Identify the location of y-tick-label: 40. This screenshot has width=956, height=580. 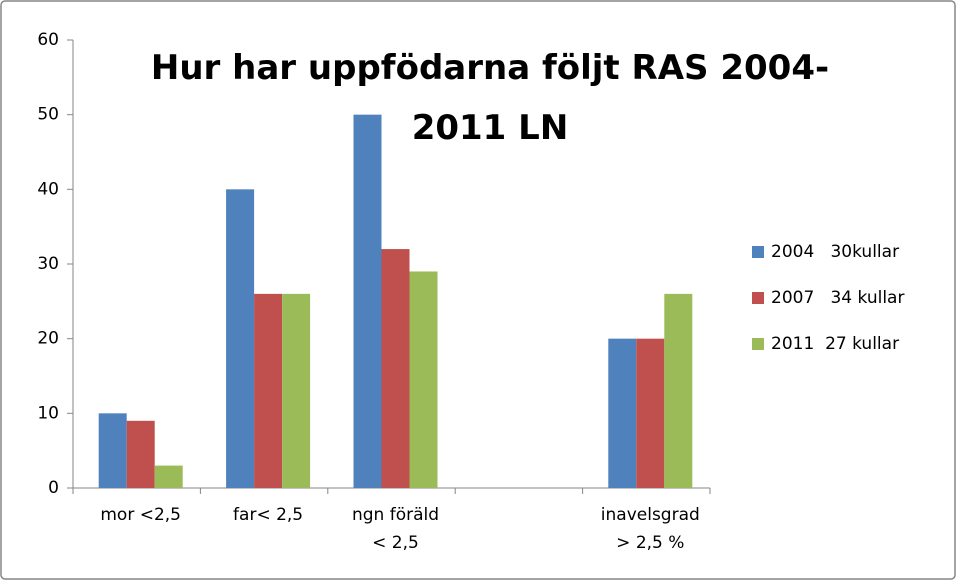
(48, 189).